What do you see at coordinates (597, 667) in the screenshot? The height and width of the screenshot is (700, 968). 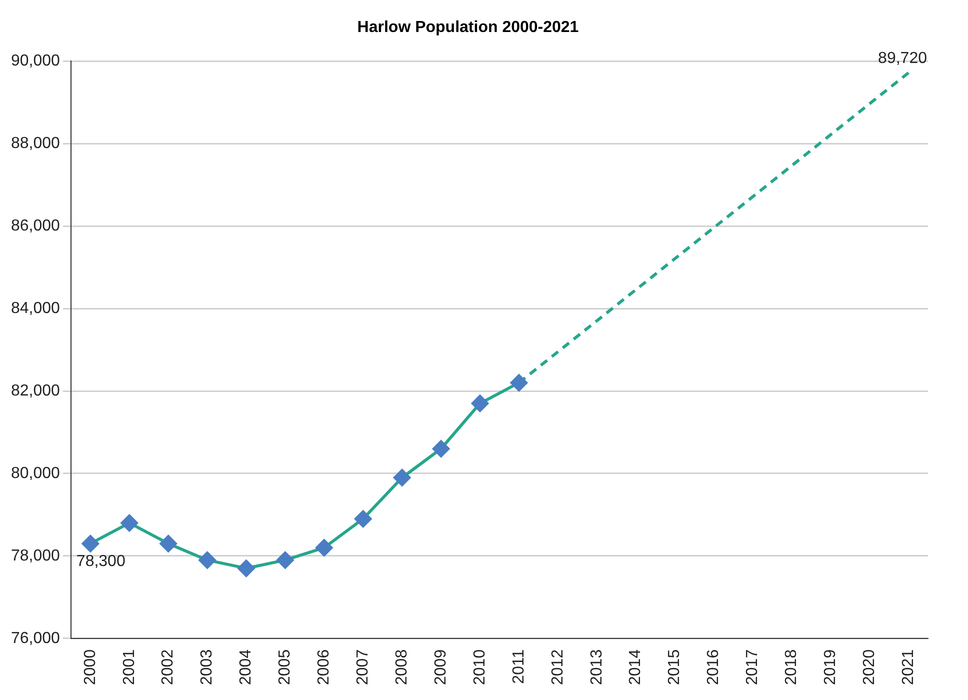 I see `x-tick-label: 2013` at bounding box center [597, 667].